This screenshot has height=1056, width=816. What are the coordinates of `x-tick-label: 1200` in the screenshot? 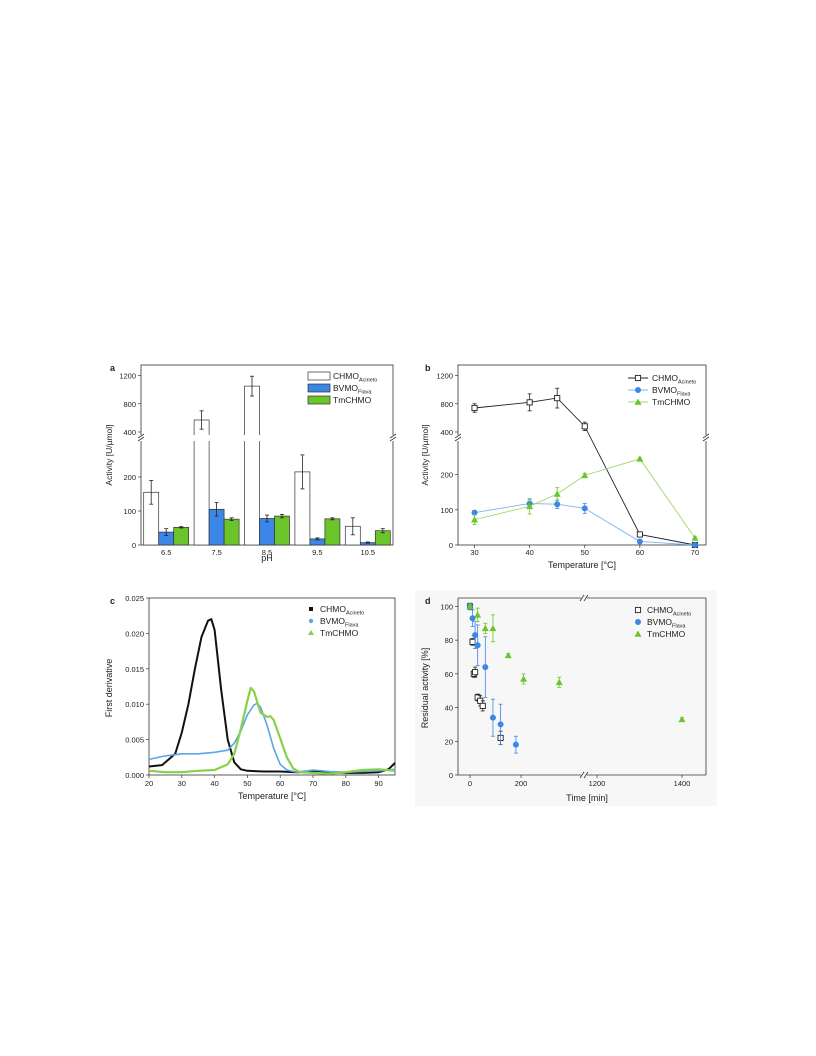 It's located at (597, 783).